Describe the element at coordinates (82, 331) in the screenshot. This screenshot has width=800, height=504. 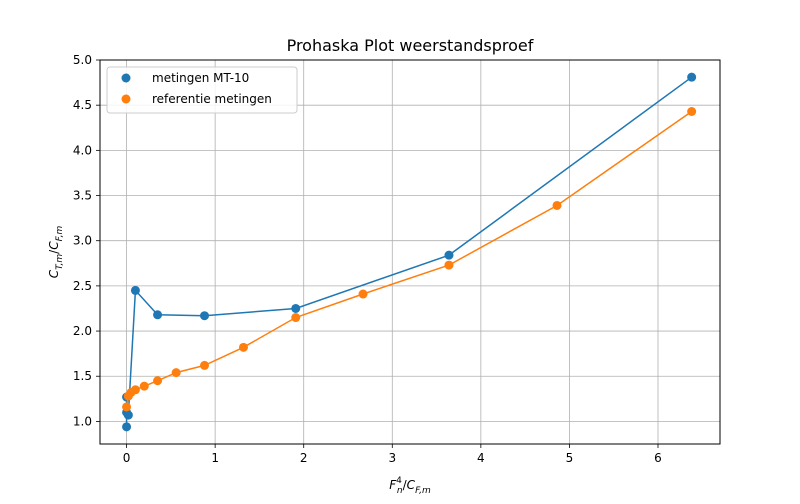
I see `y-tick-label: 2.0` at that location.